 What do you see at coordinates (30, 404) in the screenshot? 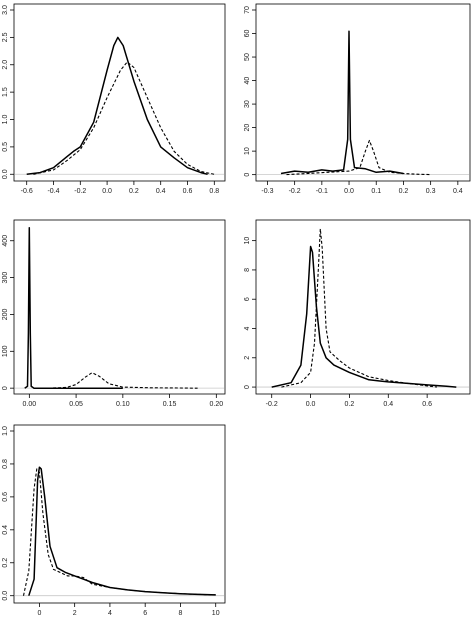
I see `x-tick-label: 0.00` at bounding box center [30, 404].